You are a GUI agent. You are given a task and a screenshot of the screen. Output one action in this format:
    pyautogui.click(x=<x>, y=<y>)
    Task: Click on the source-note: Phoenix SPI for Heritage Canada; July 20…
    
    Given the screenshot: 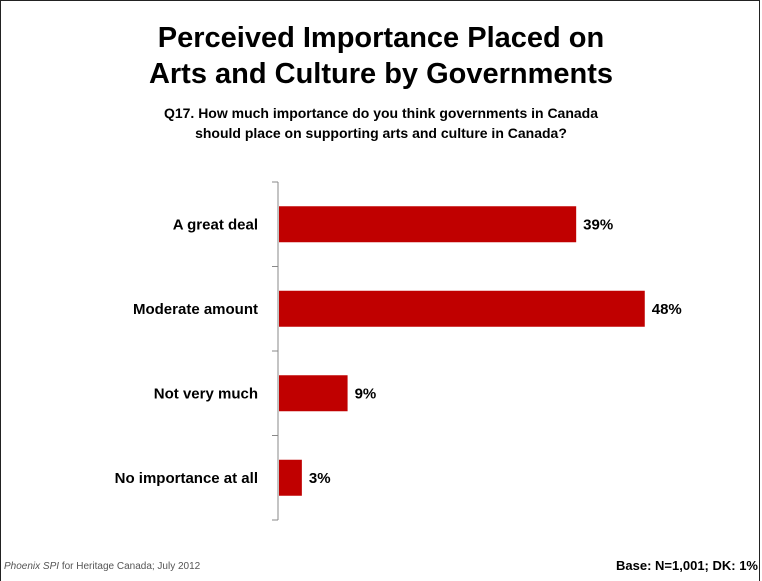 What is the action you would take?
    pyautogui.click(x=102, y=566)
    